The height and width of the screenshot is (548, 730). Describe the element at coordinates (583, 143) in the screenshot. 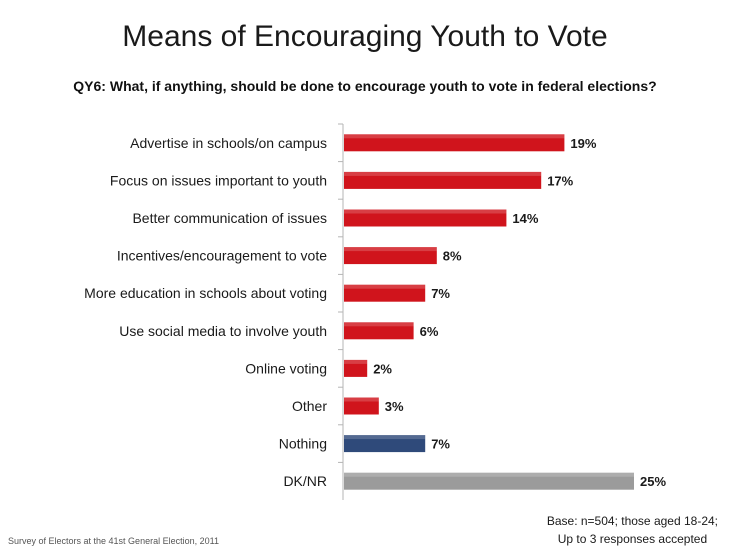

I see `value-label: 19%` at that location.